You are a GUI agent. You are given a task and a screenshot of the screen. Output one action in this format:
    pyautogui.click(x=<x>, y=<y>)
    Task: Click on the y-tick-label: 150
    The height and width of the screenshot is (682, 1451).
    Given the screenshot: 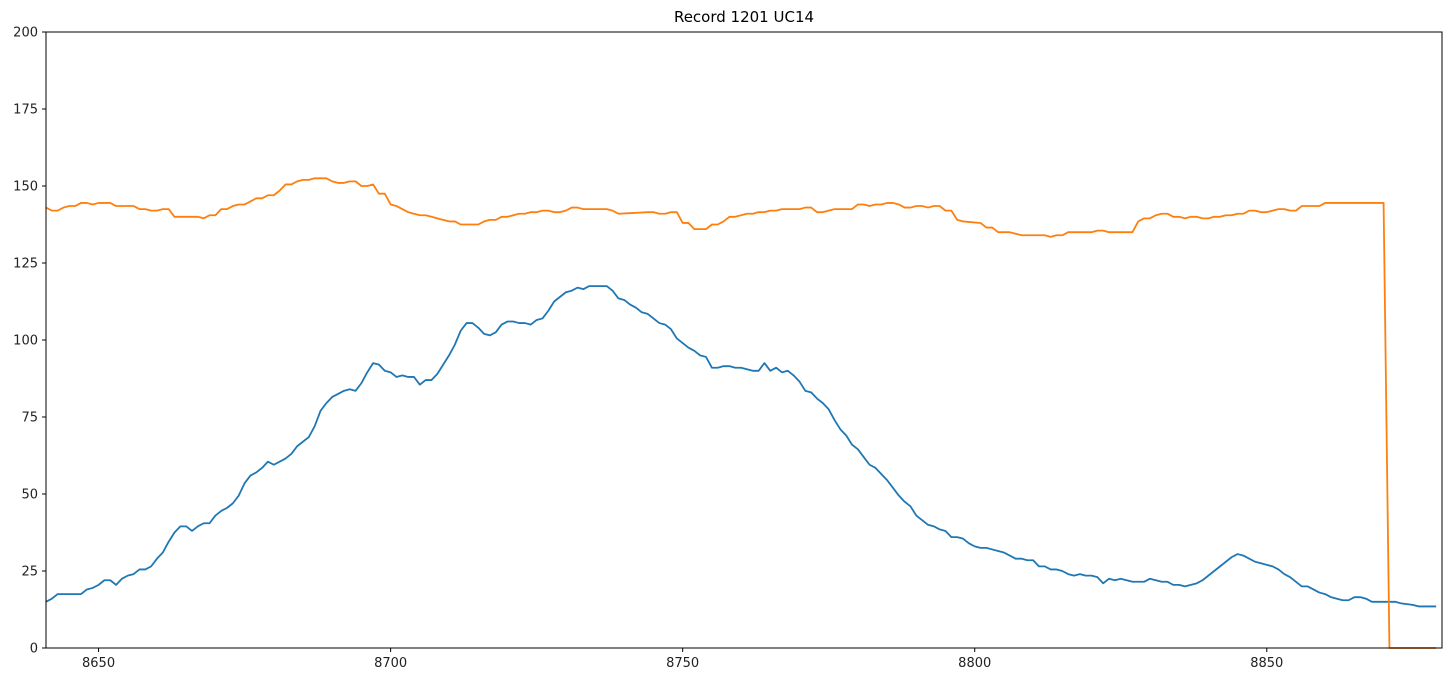 What is the action you would take?
    pyautogui.click(x=25, y=187)
    